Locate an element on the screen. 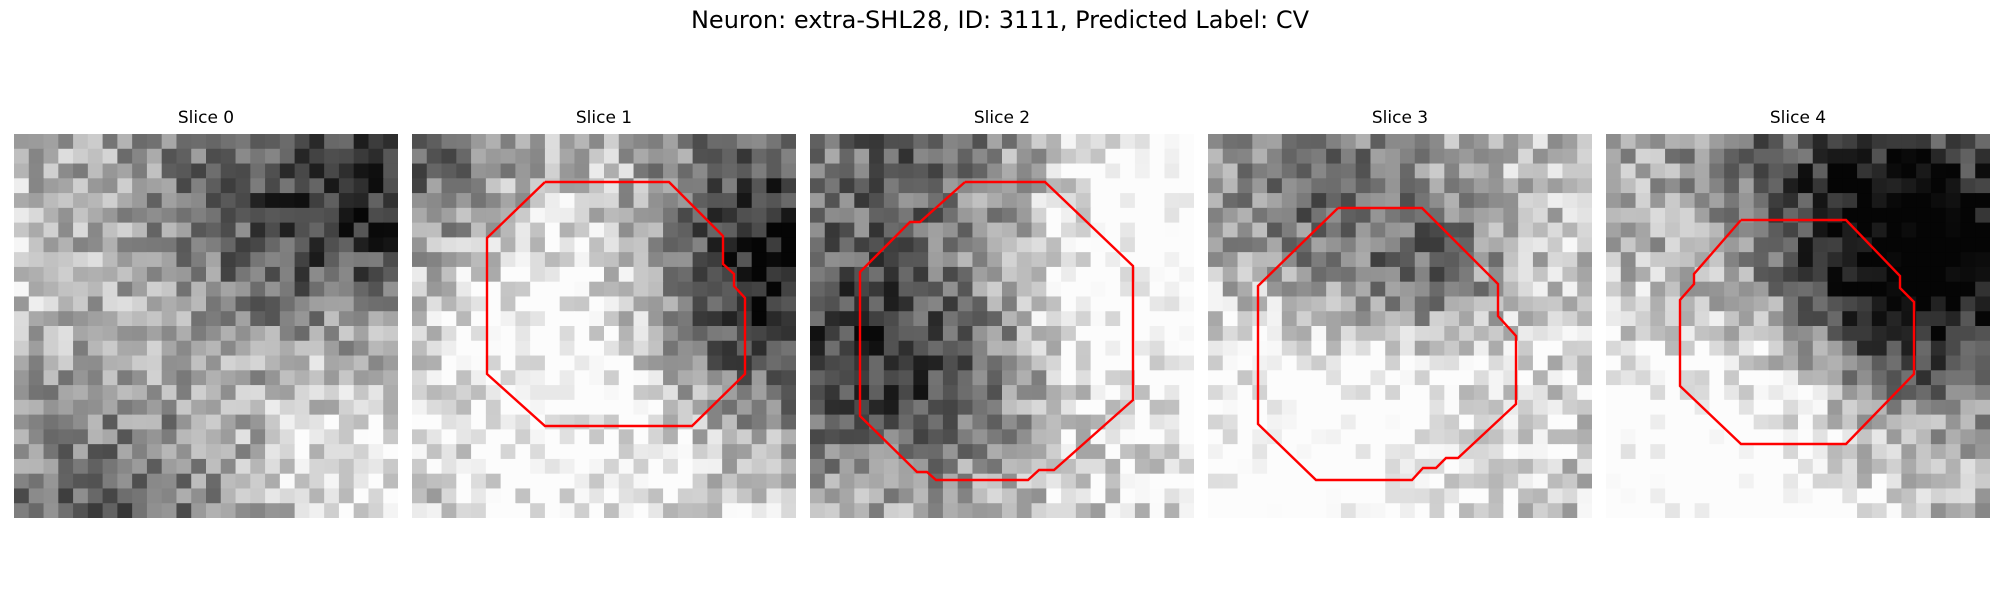 This screenshot has width=2000, height=600. panel-slice-2: Slice 2 is located at coordinates (1002, 313).